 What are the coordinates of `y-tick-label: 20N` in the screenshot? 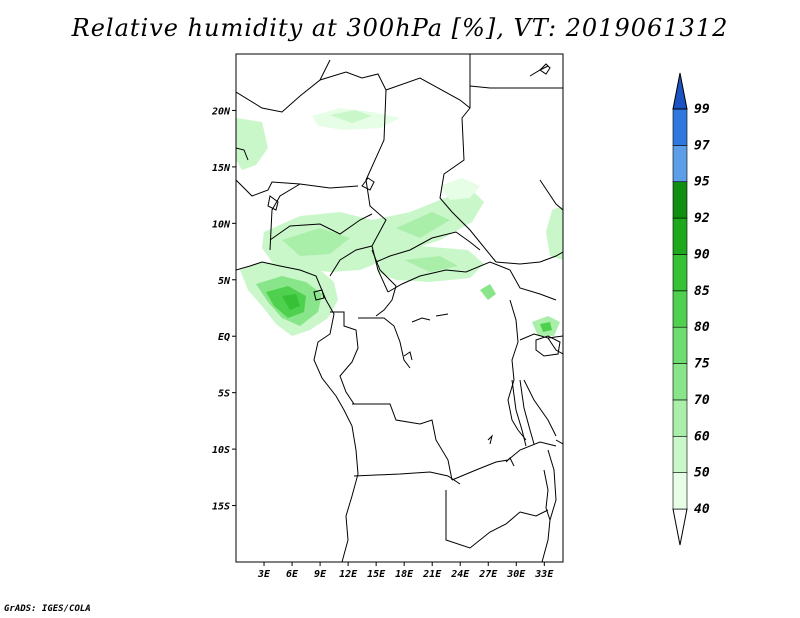 It's located at (221, 111).